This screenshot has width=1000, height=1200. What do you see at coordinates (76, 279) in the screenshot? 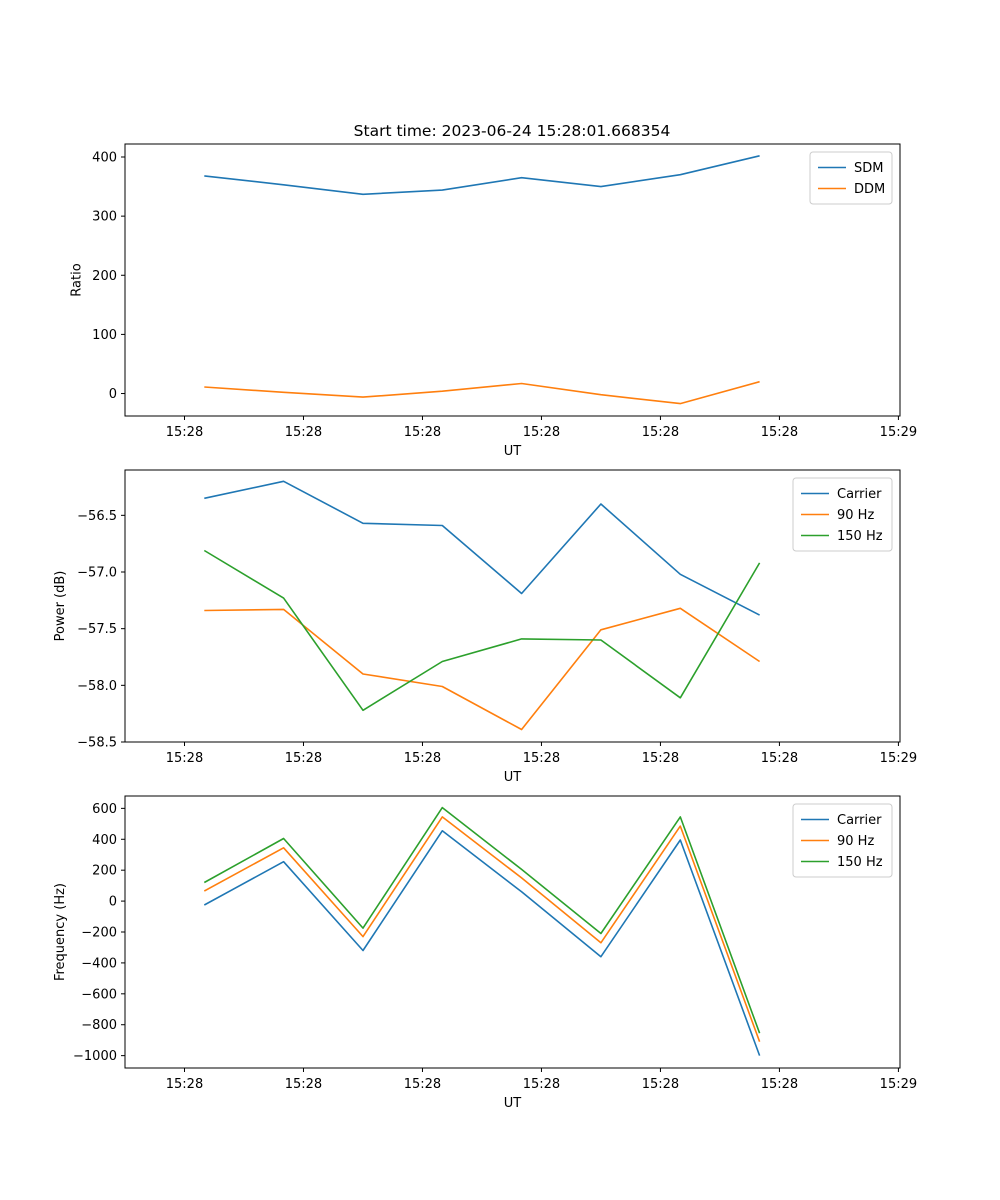
I see `y-axis-label: Ratio` at bounding box center [76, 279].